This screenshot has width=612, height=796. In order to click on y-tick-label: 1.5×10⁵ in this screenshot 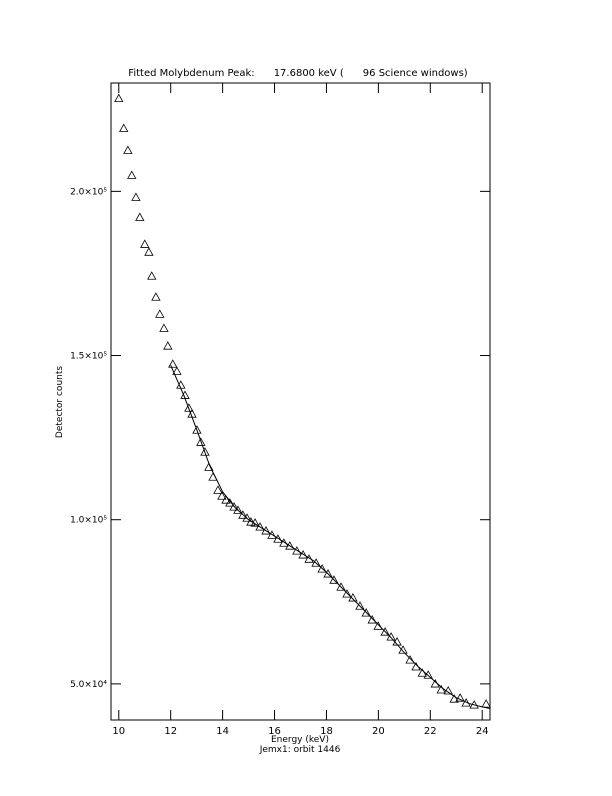, I will do `click(88, 357)`.